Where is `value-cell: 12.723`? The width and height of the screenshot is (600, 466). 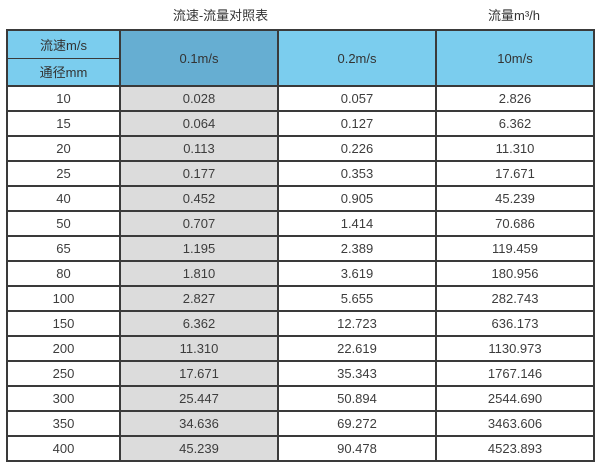 value-cell: 12.723 is located at coordinates (357, 323).